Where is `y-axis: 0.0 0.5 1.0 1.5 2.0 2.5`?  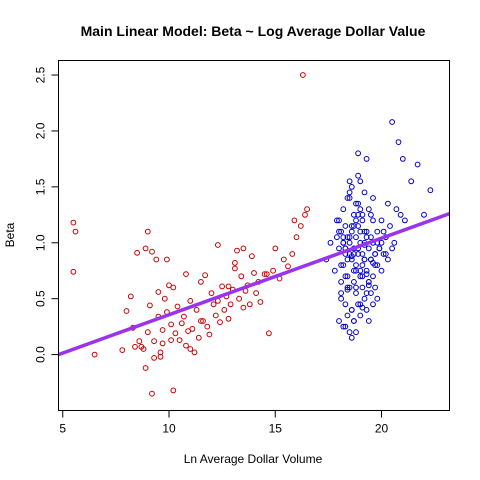
y-axis: 0.0 0.5 1.0 1.5 2.0 2.5 is located at coordinates (46, 214).